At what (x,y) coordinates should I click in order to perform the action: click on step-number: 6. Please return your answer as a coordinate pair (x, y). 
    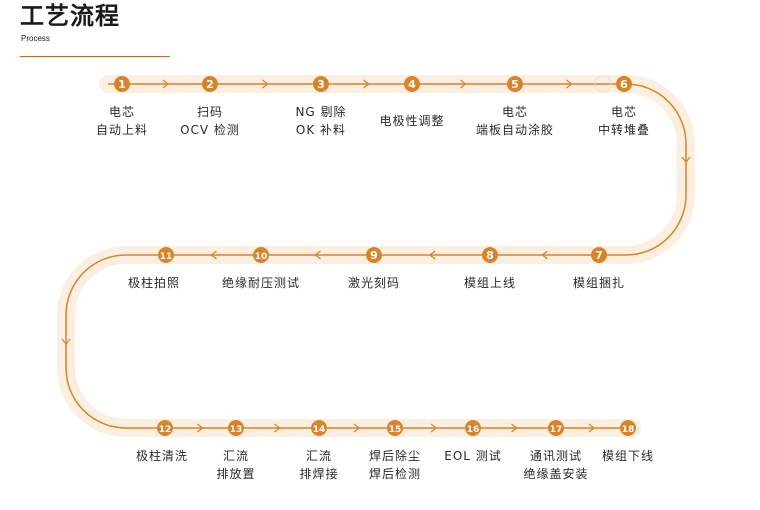
    Looking at the image, I should click on (624, 84).